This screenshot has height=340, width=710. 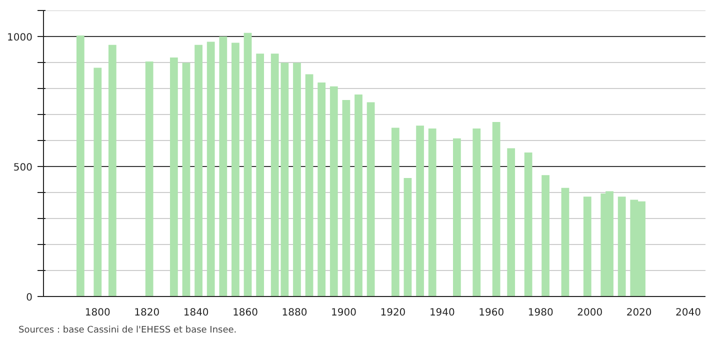 What do you see at coordinates (343, 313) in the screenshot?
I see `x-tick-label: 1900` at bounding box center [343, 313].